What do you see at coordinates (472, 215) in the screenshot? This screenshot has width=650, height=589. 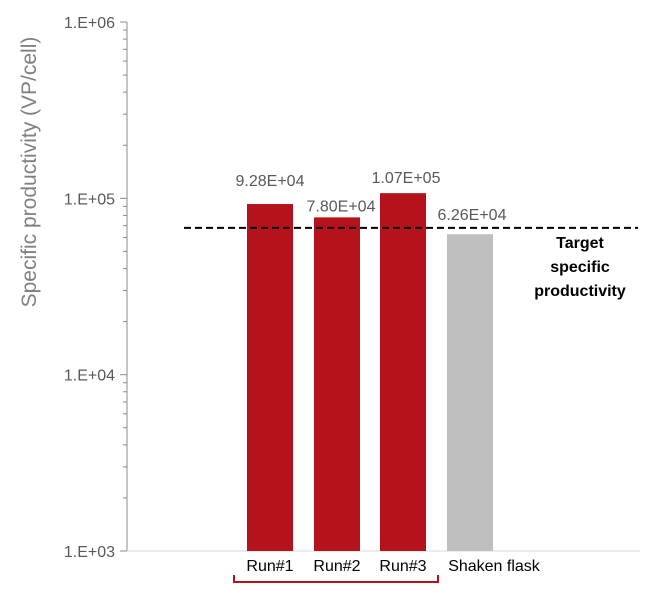 I see `bar-data-label: 6.26E+04` at bounding box center [472, 215].